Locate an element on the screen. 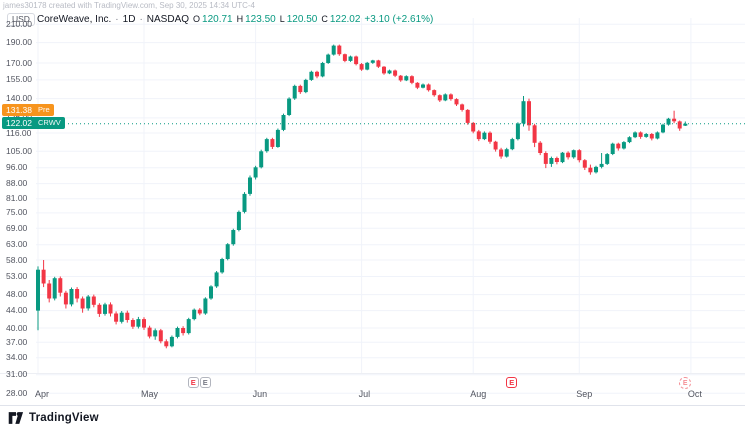  change-value: +3.10 (+2.61%) is located at coordinates (399, 19).